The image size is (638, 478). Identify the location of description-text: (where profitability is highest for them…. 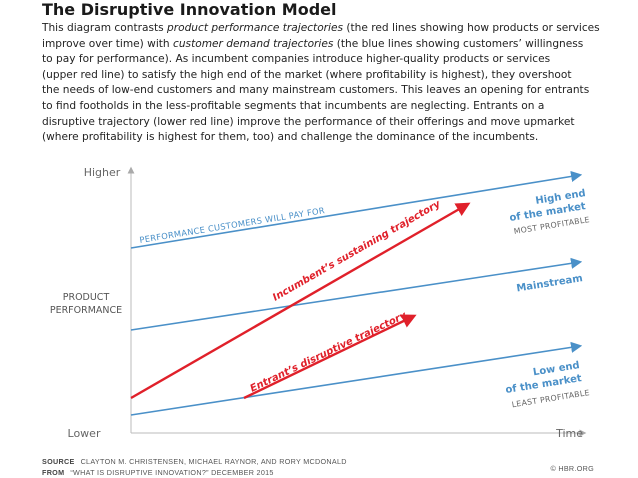
(290, 137).